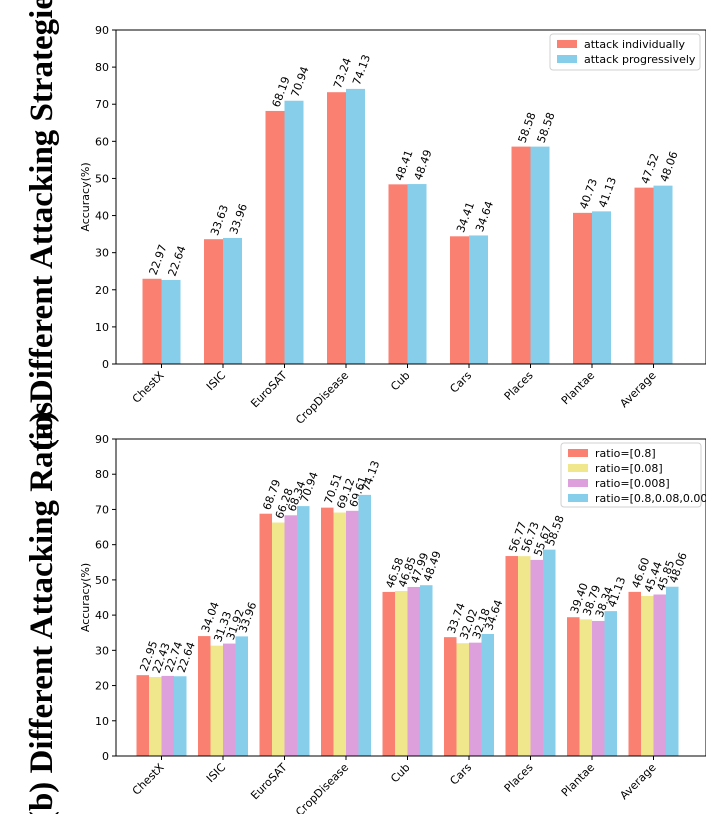 The image size is (706, 814). I want to click on y-axis-label: Accuracy(%), so click(85, 196).